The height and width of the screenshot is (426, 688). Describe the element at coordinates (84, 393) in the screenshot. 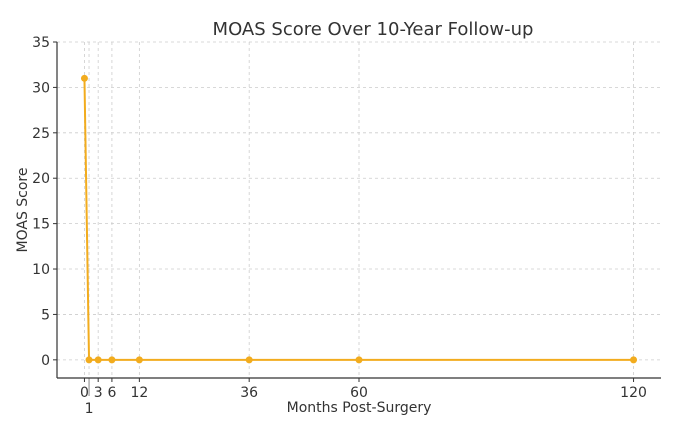

I see `x-tick-label: 0` at that location.